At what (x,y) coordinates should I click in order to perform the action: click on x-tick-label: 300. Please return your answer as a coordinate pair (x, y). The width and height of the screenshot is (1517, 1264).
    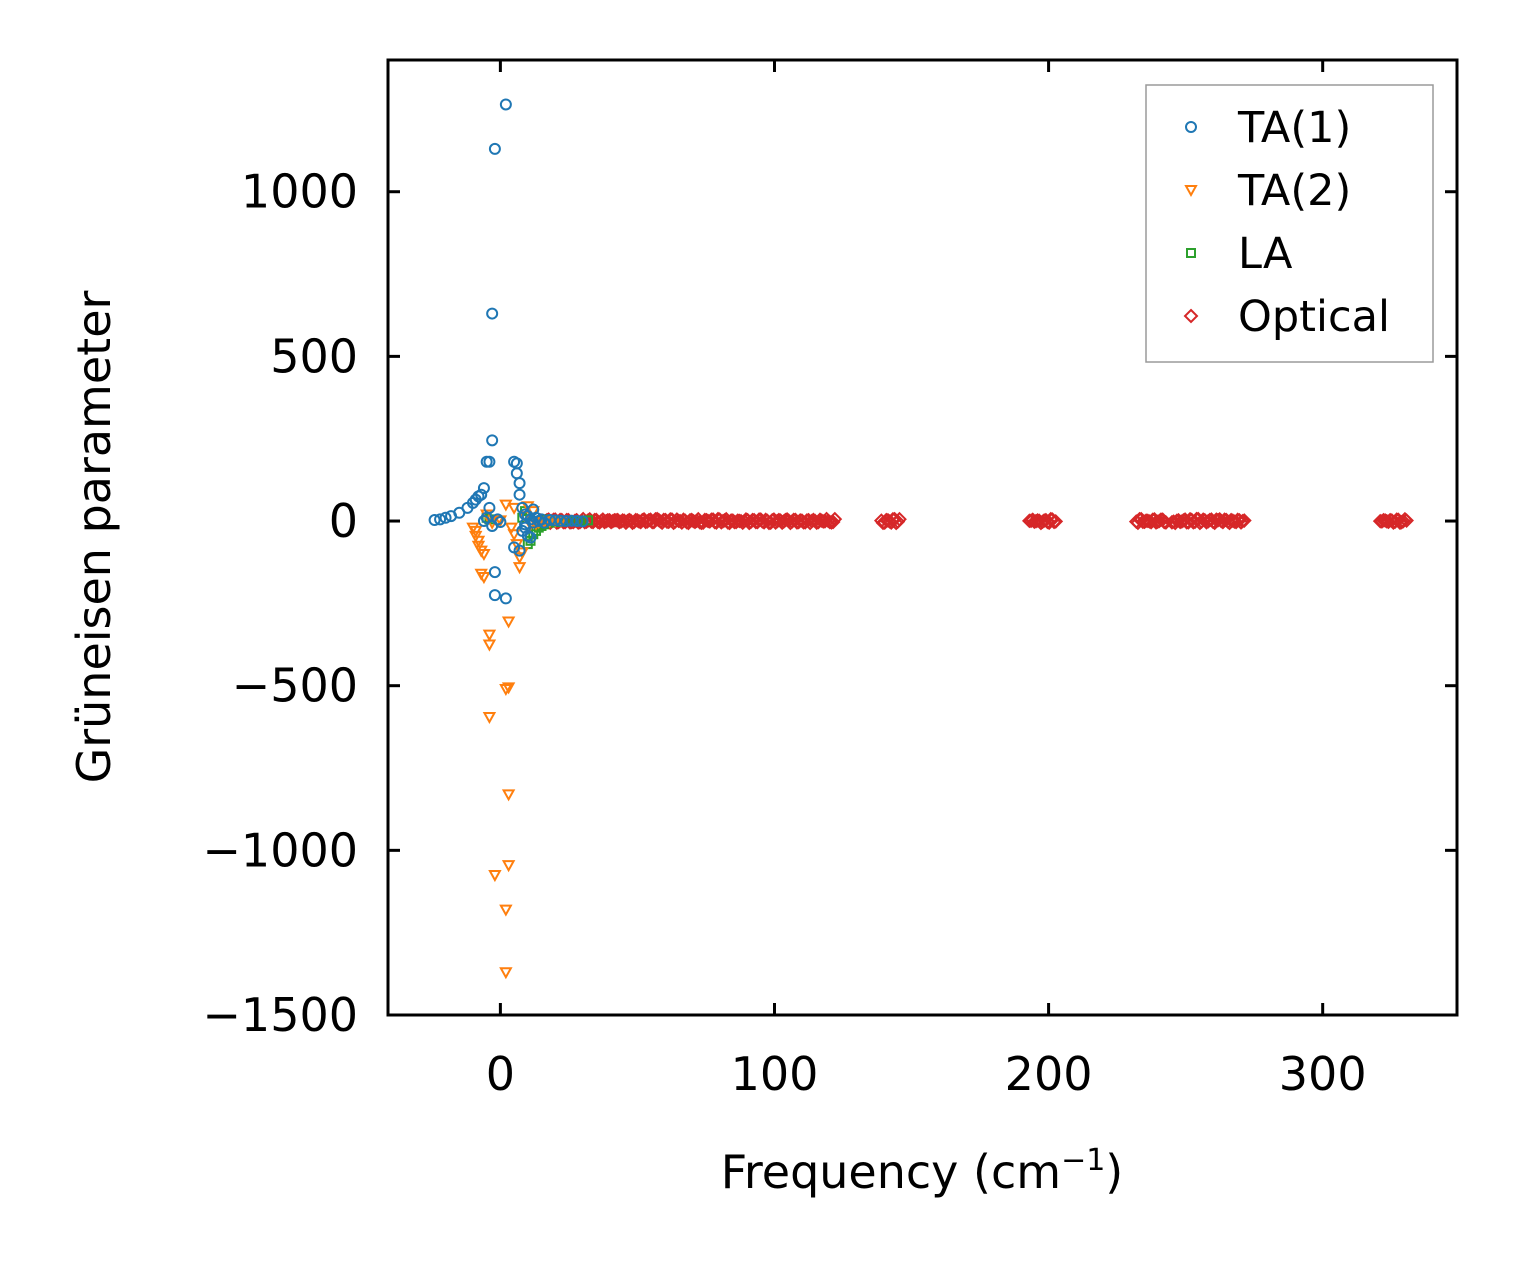
    Looking at the image, I should click on (1323, 1074).